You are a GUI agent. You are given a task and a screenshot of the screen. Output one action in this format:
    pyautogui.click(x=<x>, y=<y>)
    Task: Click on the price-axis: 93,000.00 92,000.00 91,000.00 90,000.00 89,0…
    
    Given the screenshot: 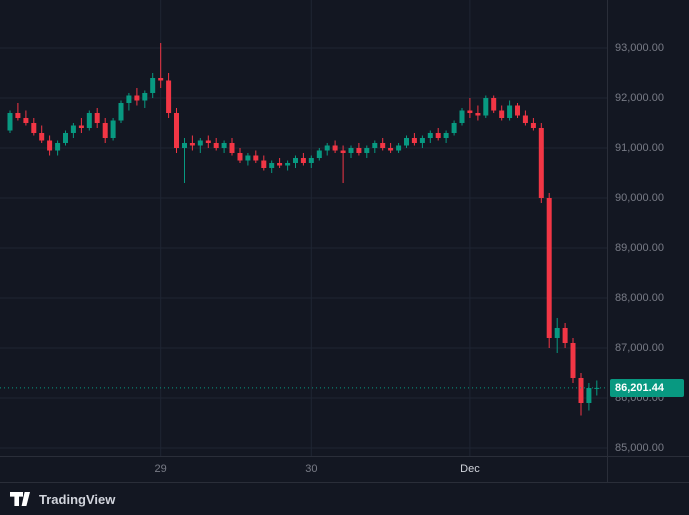 What is the action you would take?
    pyautogui.click(x=648, y=241)
    